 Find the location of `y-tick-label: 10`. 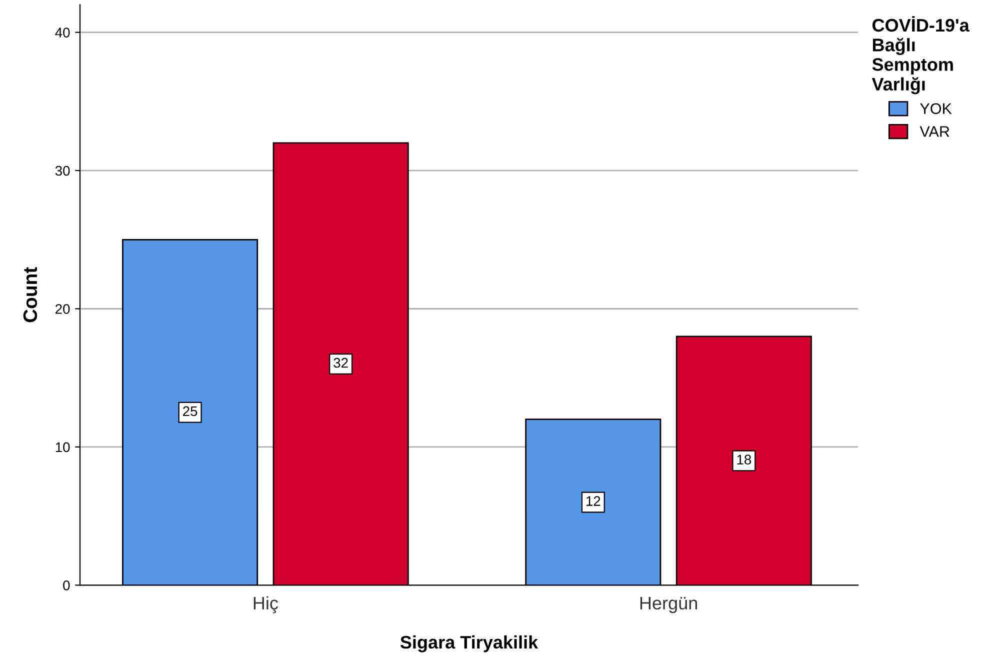

y-tick-label: 10 is located at coordinates (63, 447).